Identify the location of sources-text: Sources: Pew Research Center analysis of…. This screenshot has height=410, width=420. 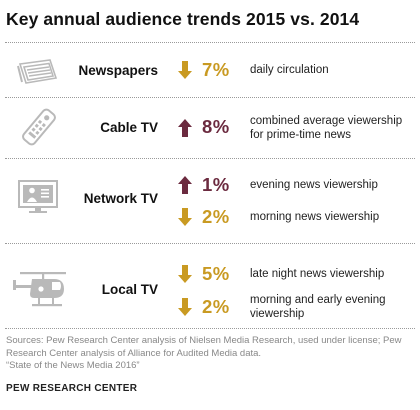
(204, 347).